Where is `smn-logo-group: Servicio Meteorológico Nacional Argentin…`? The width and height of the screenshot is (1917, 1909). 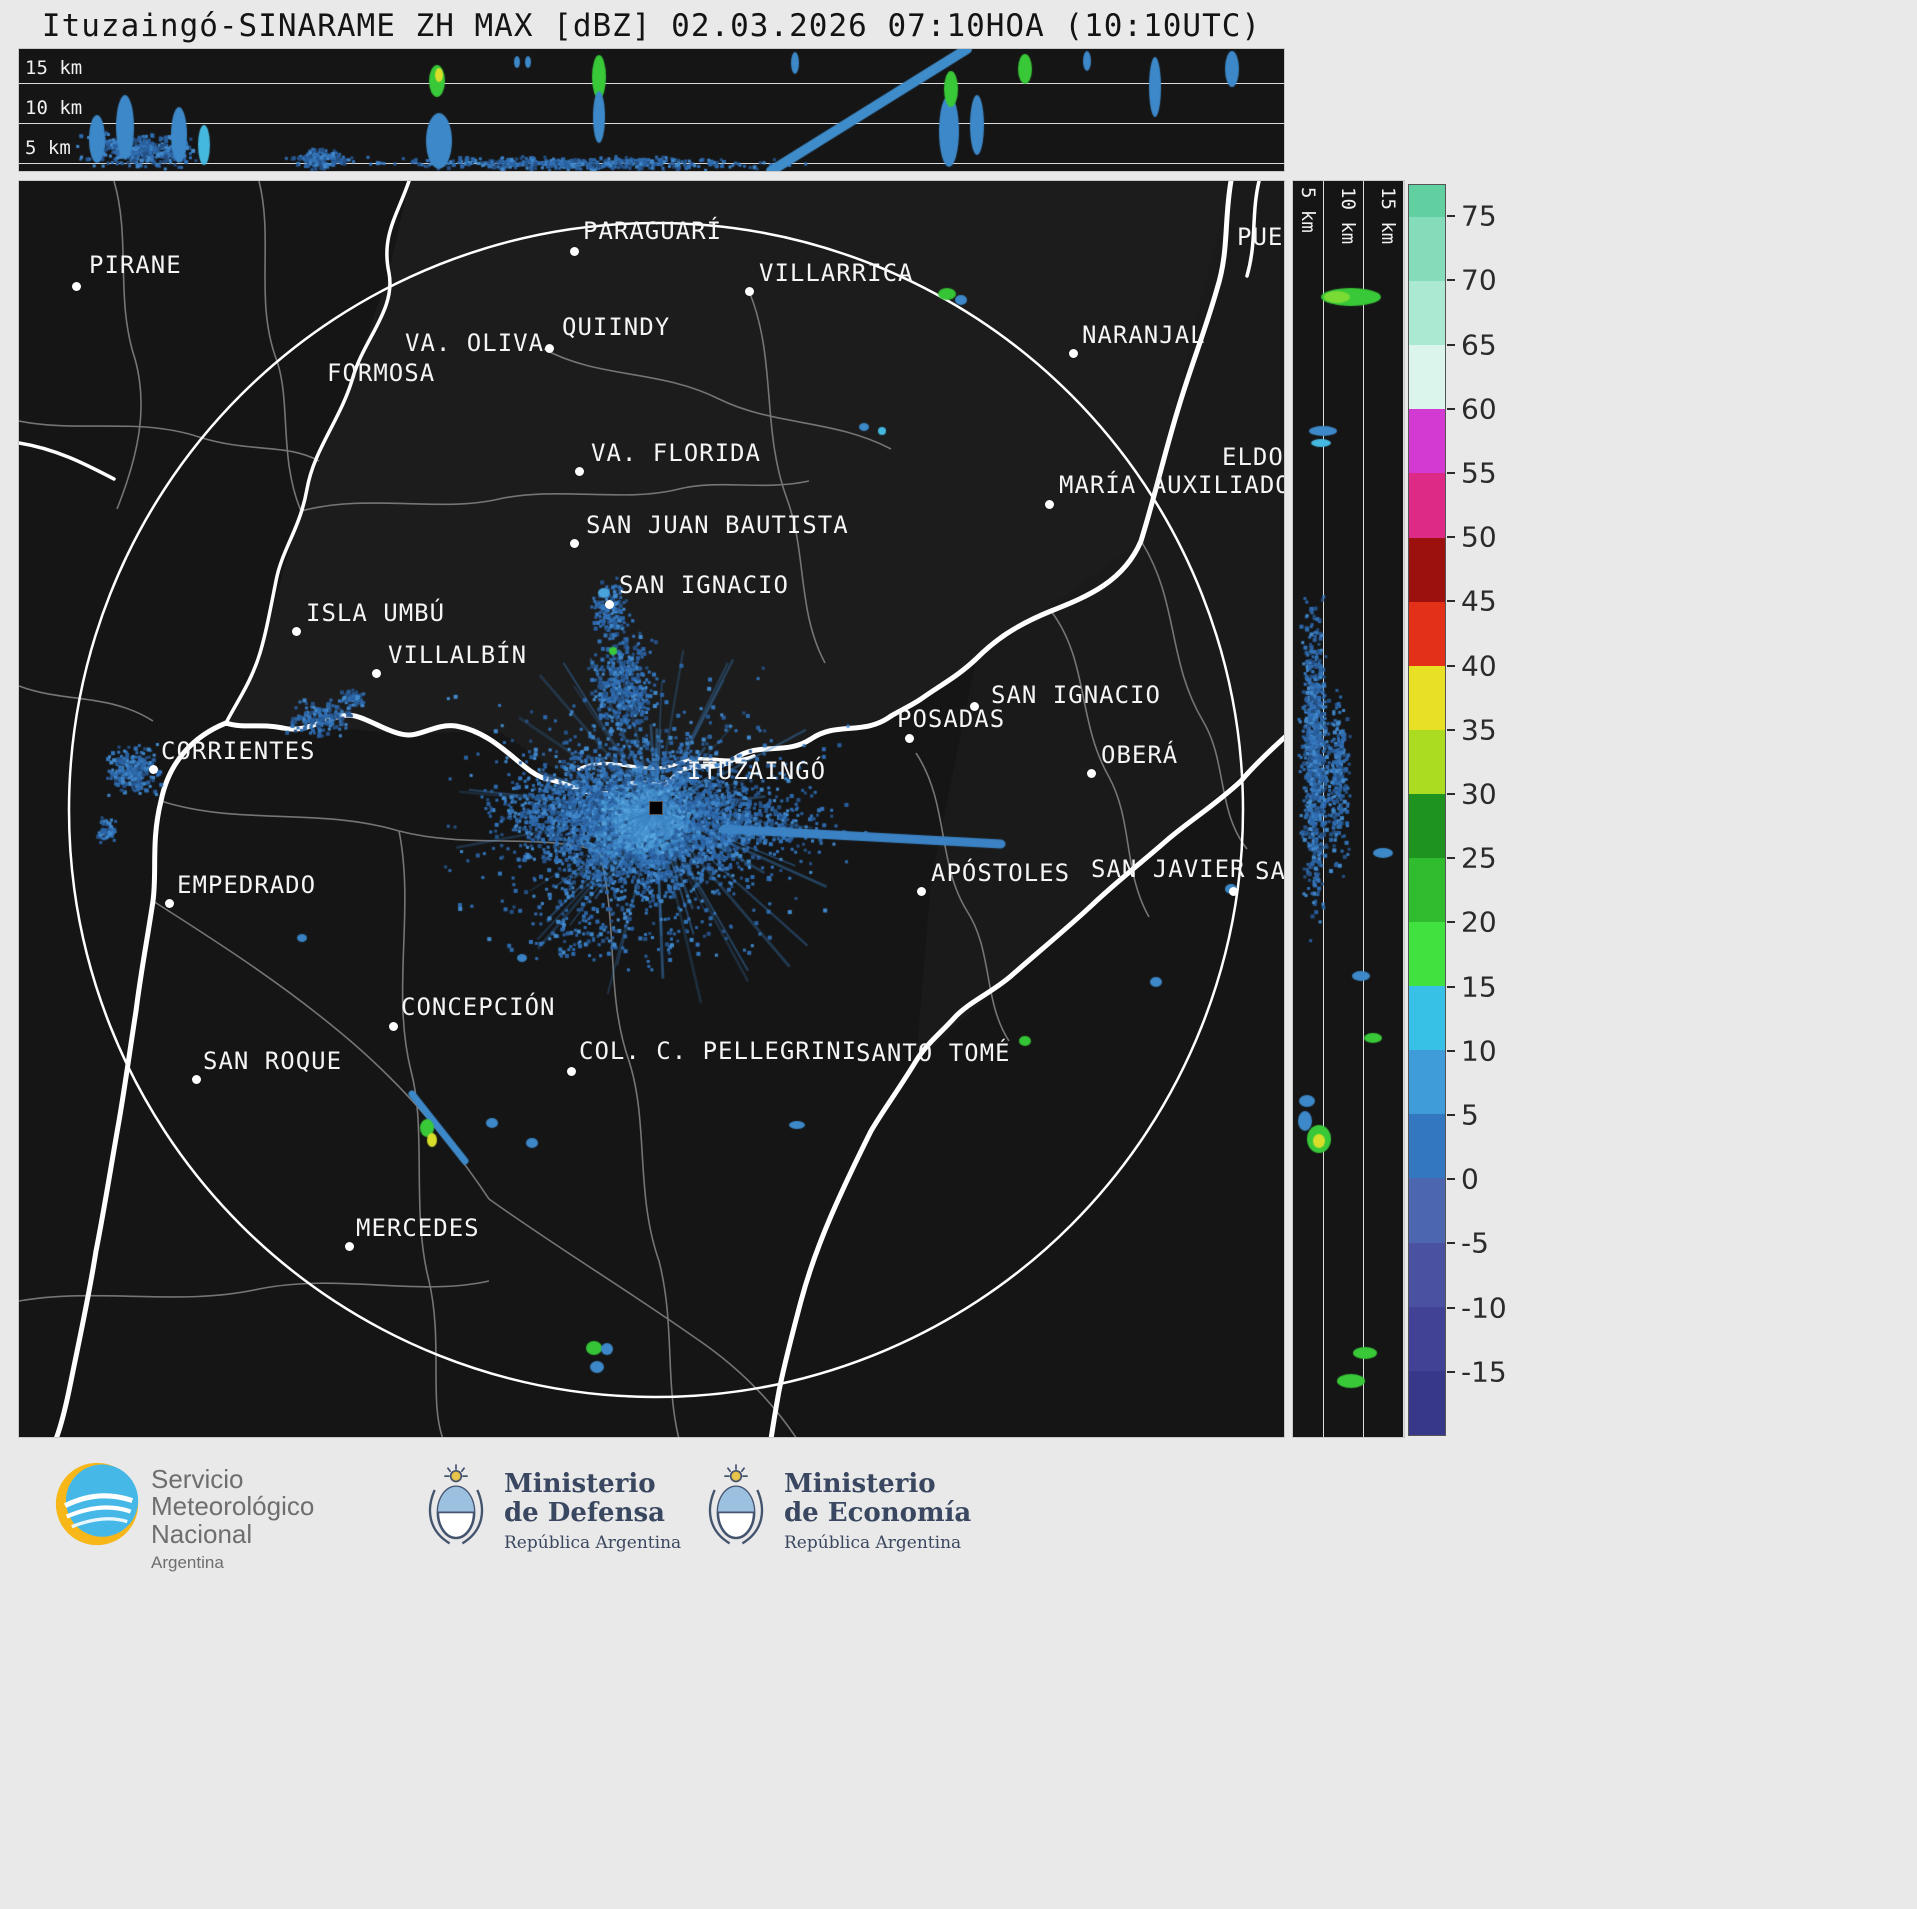 smn-logo-group: Servicio Meteorológico Nacional Argentin… is located at coordinates (184, 1517).